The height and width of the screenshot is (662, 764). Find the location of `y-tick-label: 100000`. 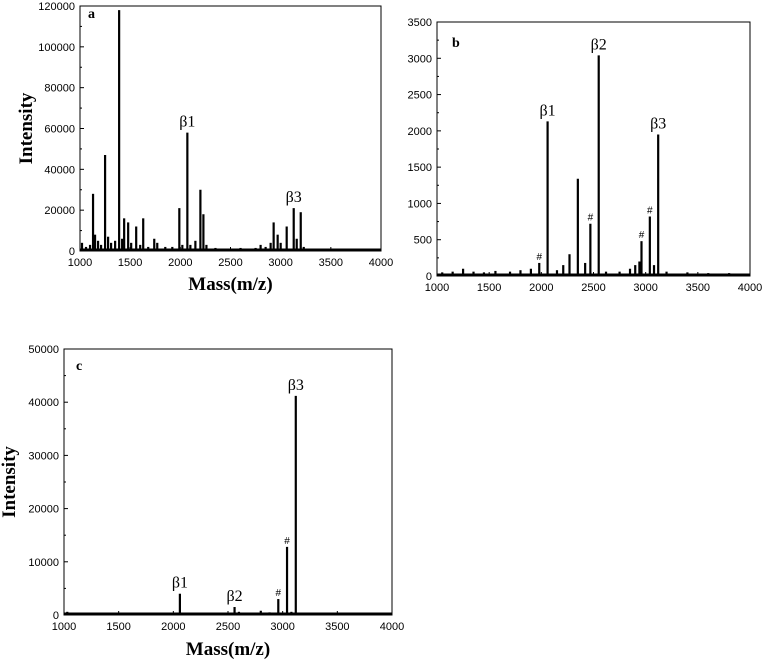

y-tick-label: 100000 is located at coordinates (56, 48).